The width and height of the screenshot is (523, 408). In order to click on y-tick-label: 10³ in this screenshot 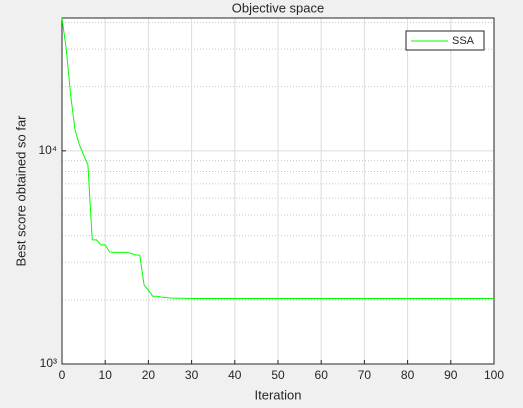, I will do `click(48, 363)`.